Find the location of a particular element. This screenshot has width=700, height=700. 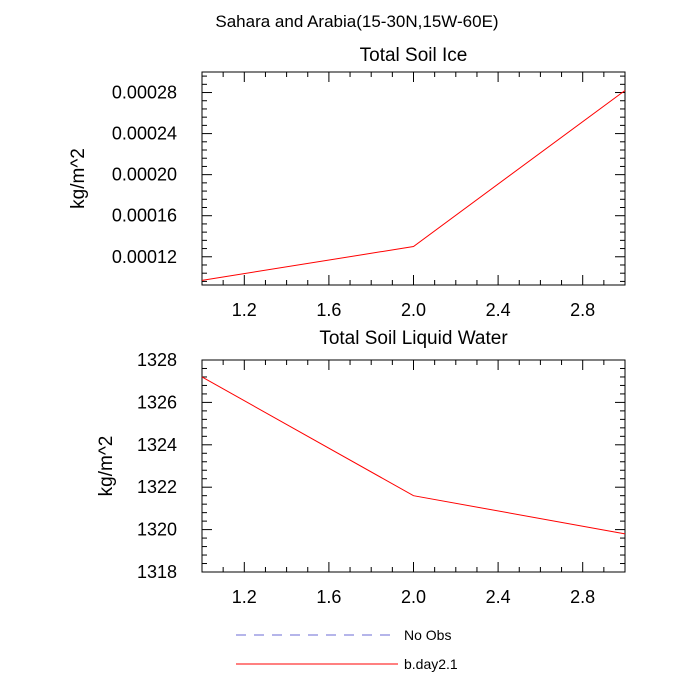

legend: No Obs b.day2.1 is located at coordinates (347, 649).